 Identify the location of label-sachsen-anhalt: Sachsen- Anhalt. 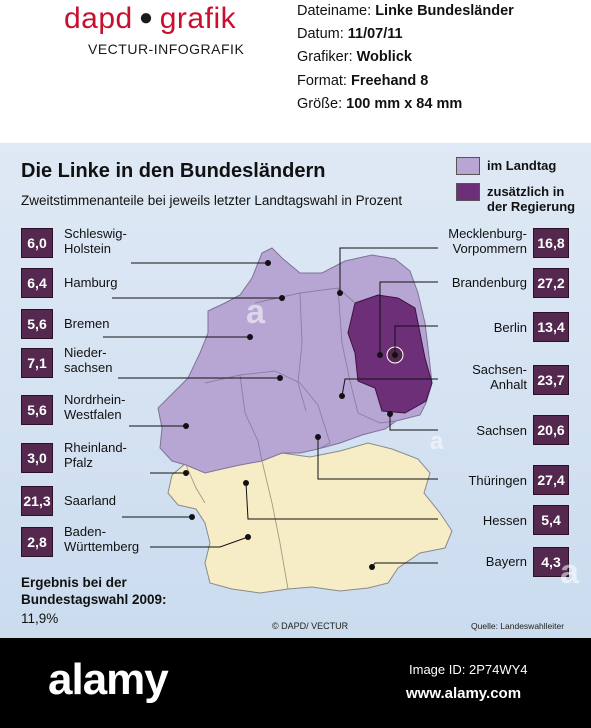
(473, 377).